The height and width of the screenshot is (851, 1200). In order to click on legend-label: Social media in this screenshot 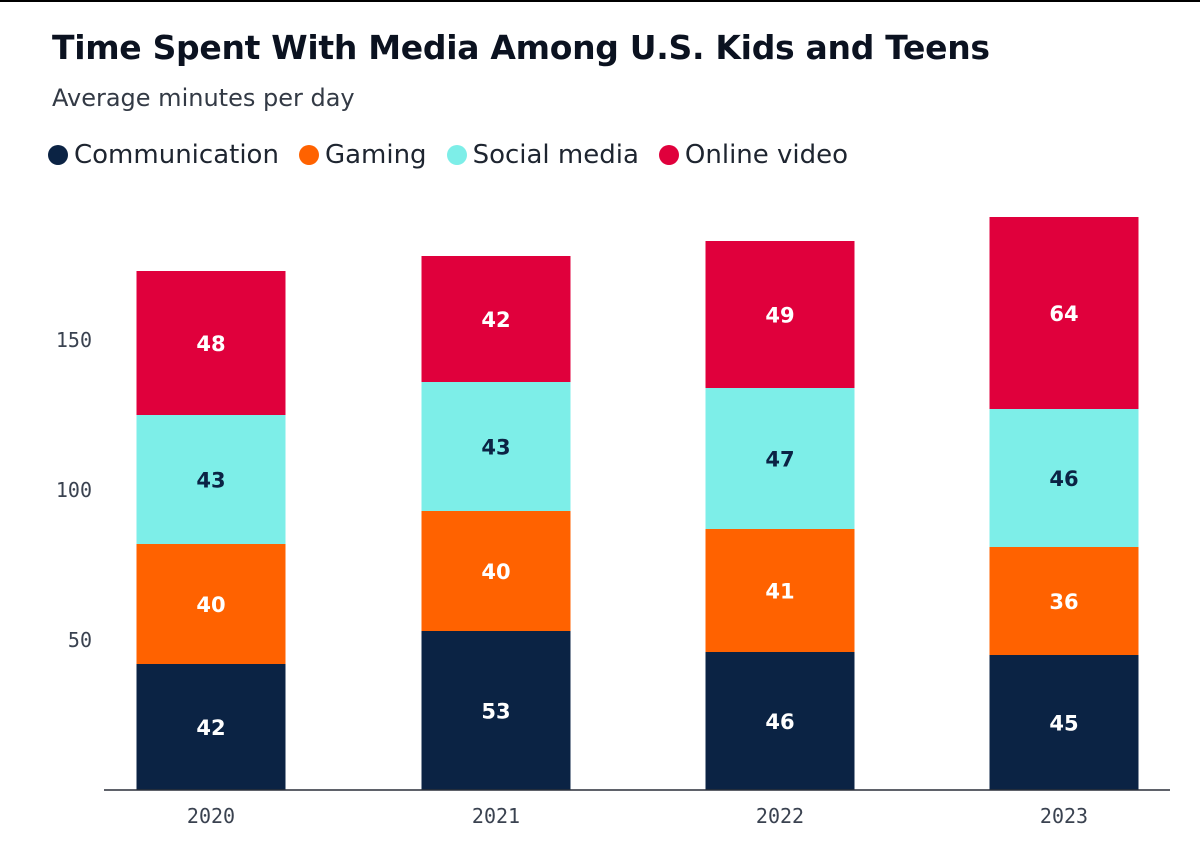, I will do `click(555, 155)`.